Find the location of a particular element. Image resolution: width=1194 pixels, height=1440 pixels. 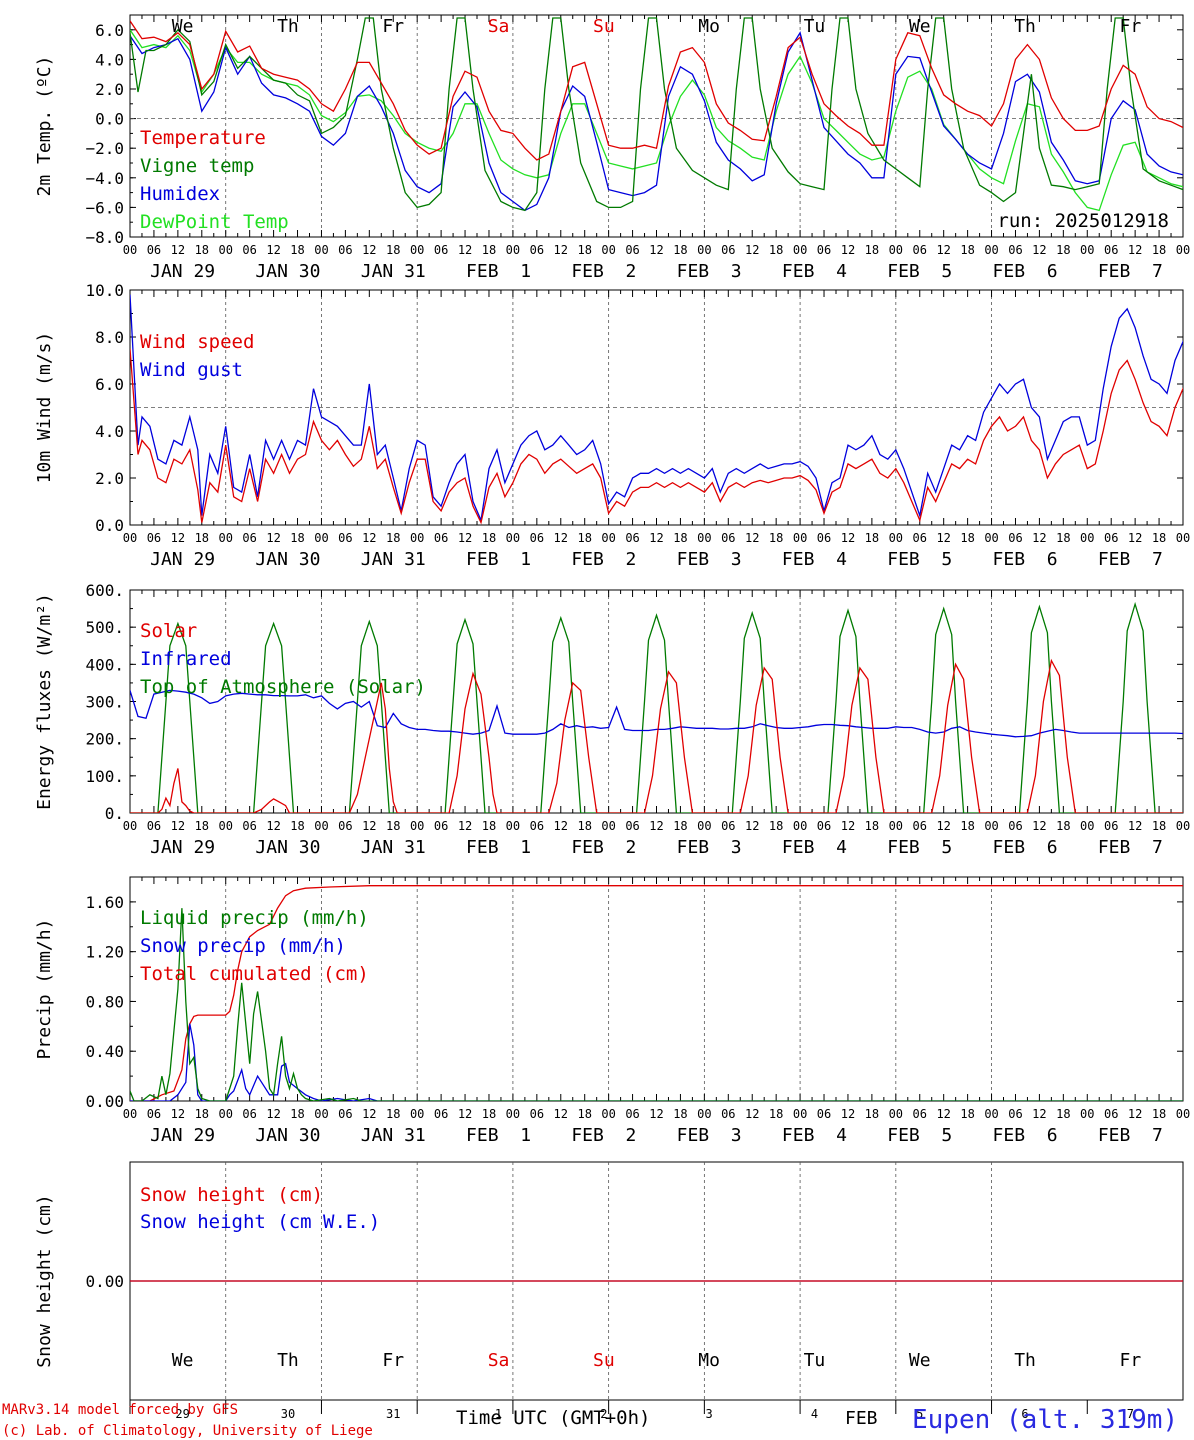

date-label: FEB 2 is located at coordinates (603, 271).